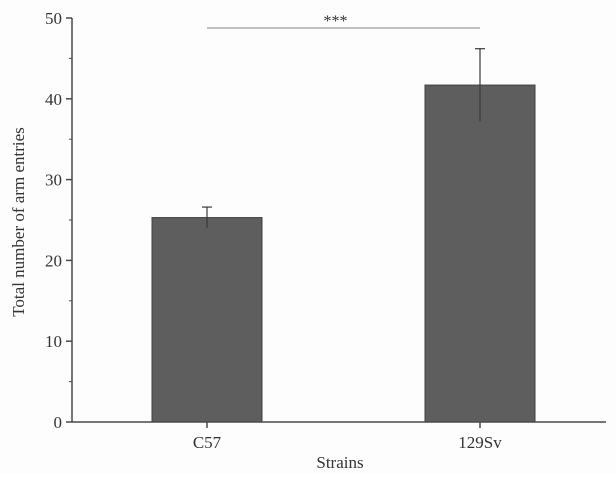  I want to click on y-tick-label: 30, so click(53, 180).